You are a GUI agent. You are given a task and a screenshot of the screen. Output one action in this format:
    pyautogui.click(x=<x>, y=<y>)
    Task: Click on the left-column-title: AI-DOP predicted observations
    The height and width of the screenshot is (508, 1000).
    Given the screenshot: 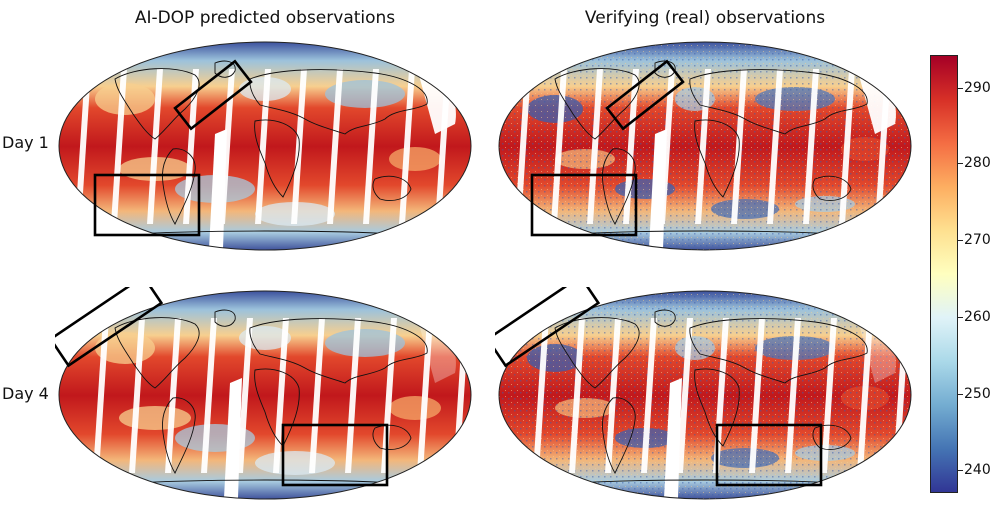 What is the action you would take?
    pyautogui.click(x=265, y=18)
    